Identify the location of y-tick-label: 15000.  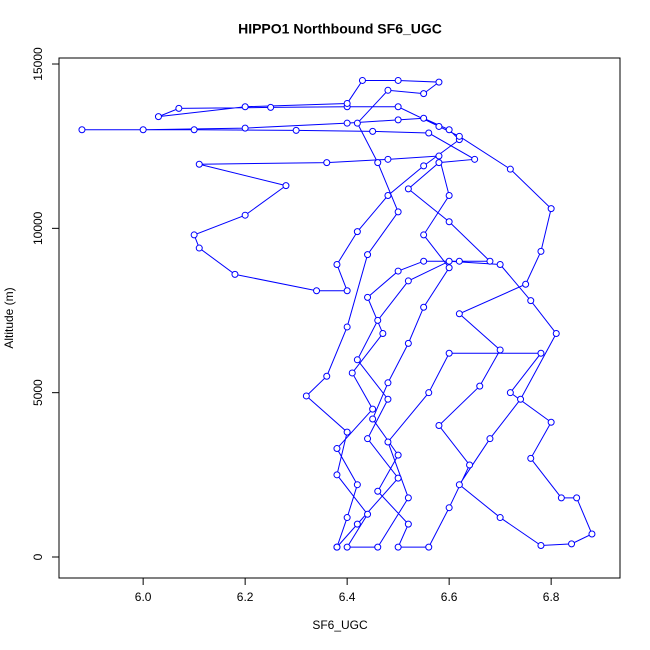
(38, 64).